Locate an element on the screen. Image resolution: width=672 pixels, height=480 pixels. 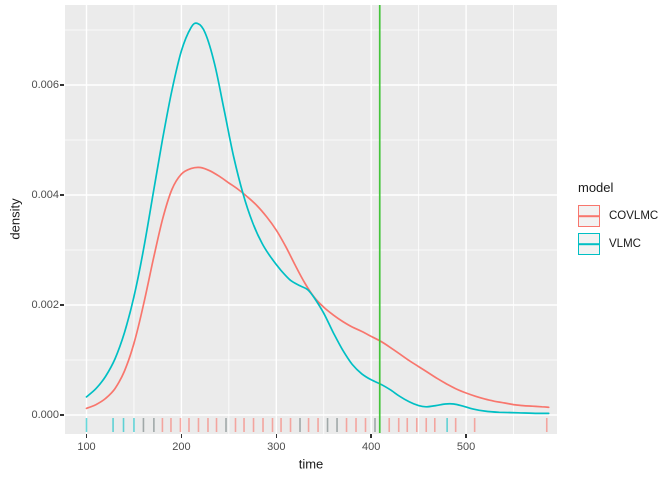
legend-item: COVLMC is located at coordinates (618, 216).